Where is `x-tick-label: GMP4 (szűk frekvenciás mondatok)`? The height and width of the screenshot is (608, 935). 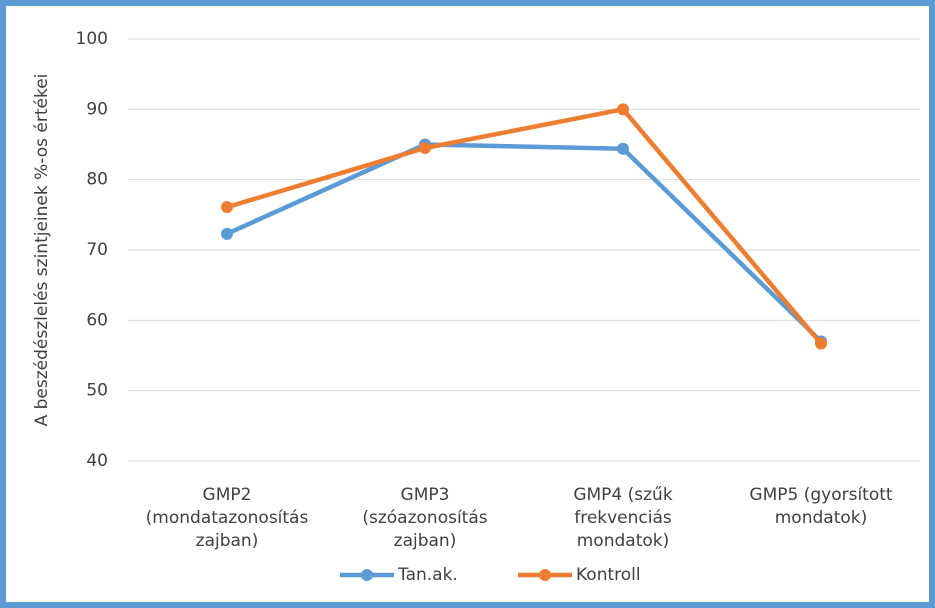
x-tick-label: GMP4 (szűk frekvenciás mondatok) is located at coordinates (622, 518).